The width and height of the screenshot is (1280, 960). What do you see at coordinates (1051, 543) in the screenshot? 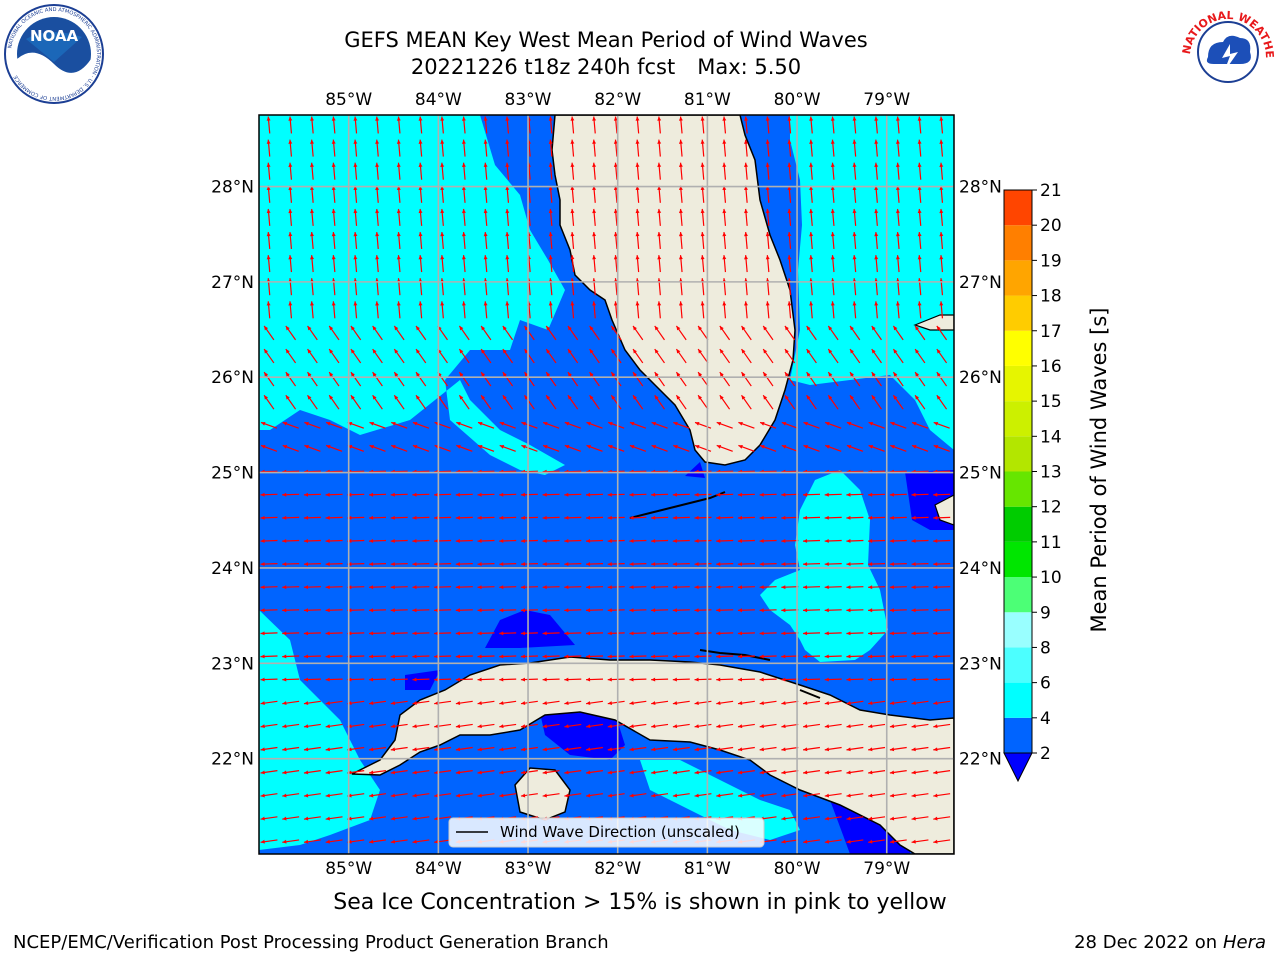
I see `colorbar-tick-label: 11` at bounding box center [1051, 543].